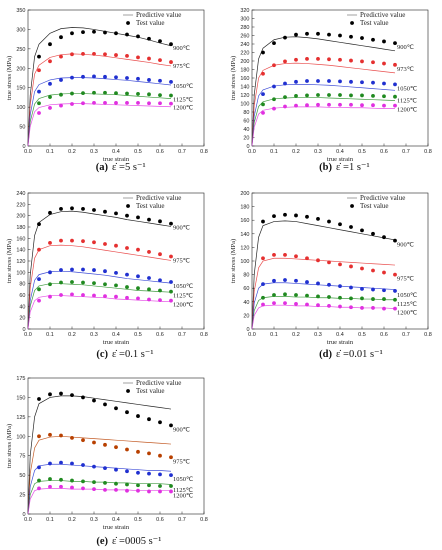  Describe the element at coordinates (128, 23) in the screenshot. I see `legend-marker-swatch` at that location.